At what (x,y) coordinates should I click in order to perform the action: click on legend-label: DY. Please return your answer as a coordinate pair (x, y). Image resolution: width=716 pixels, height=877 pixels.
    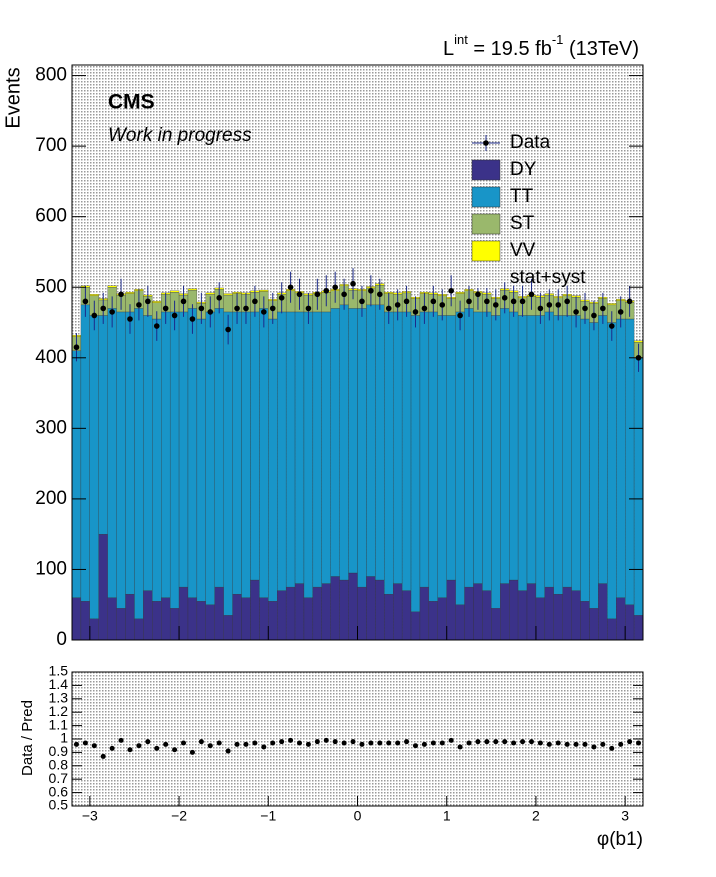
    Looking at the image, I should click on (523, 169).